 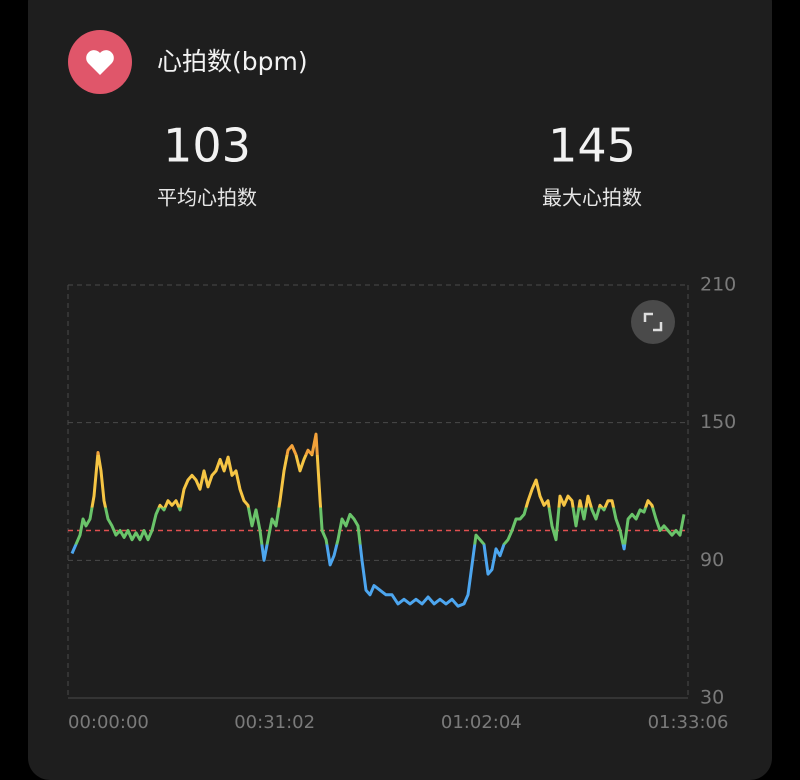 I want to click on y-tick-label: 150, so click(x=718, y=422).